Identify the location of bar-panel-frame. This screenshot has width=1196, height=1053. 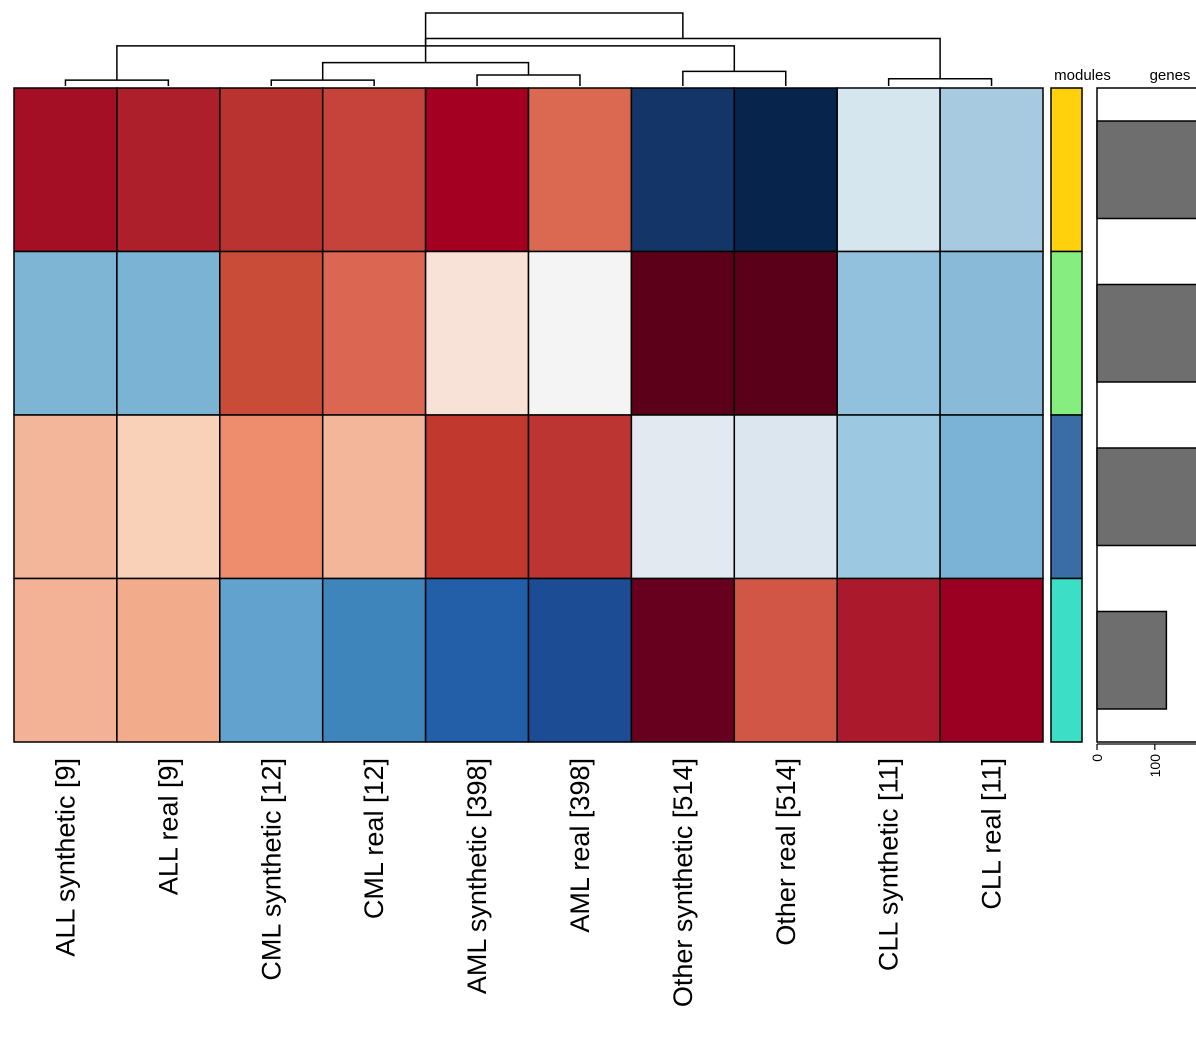
(1146, 415).